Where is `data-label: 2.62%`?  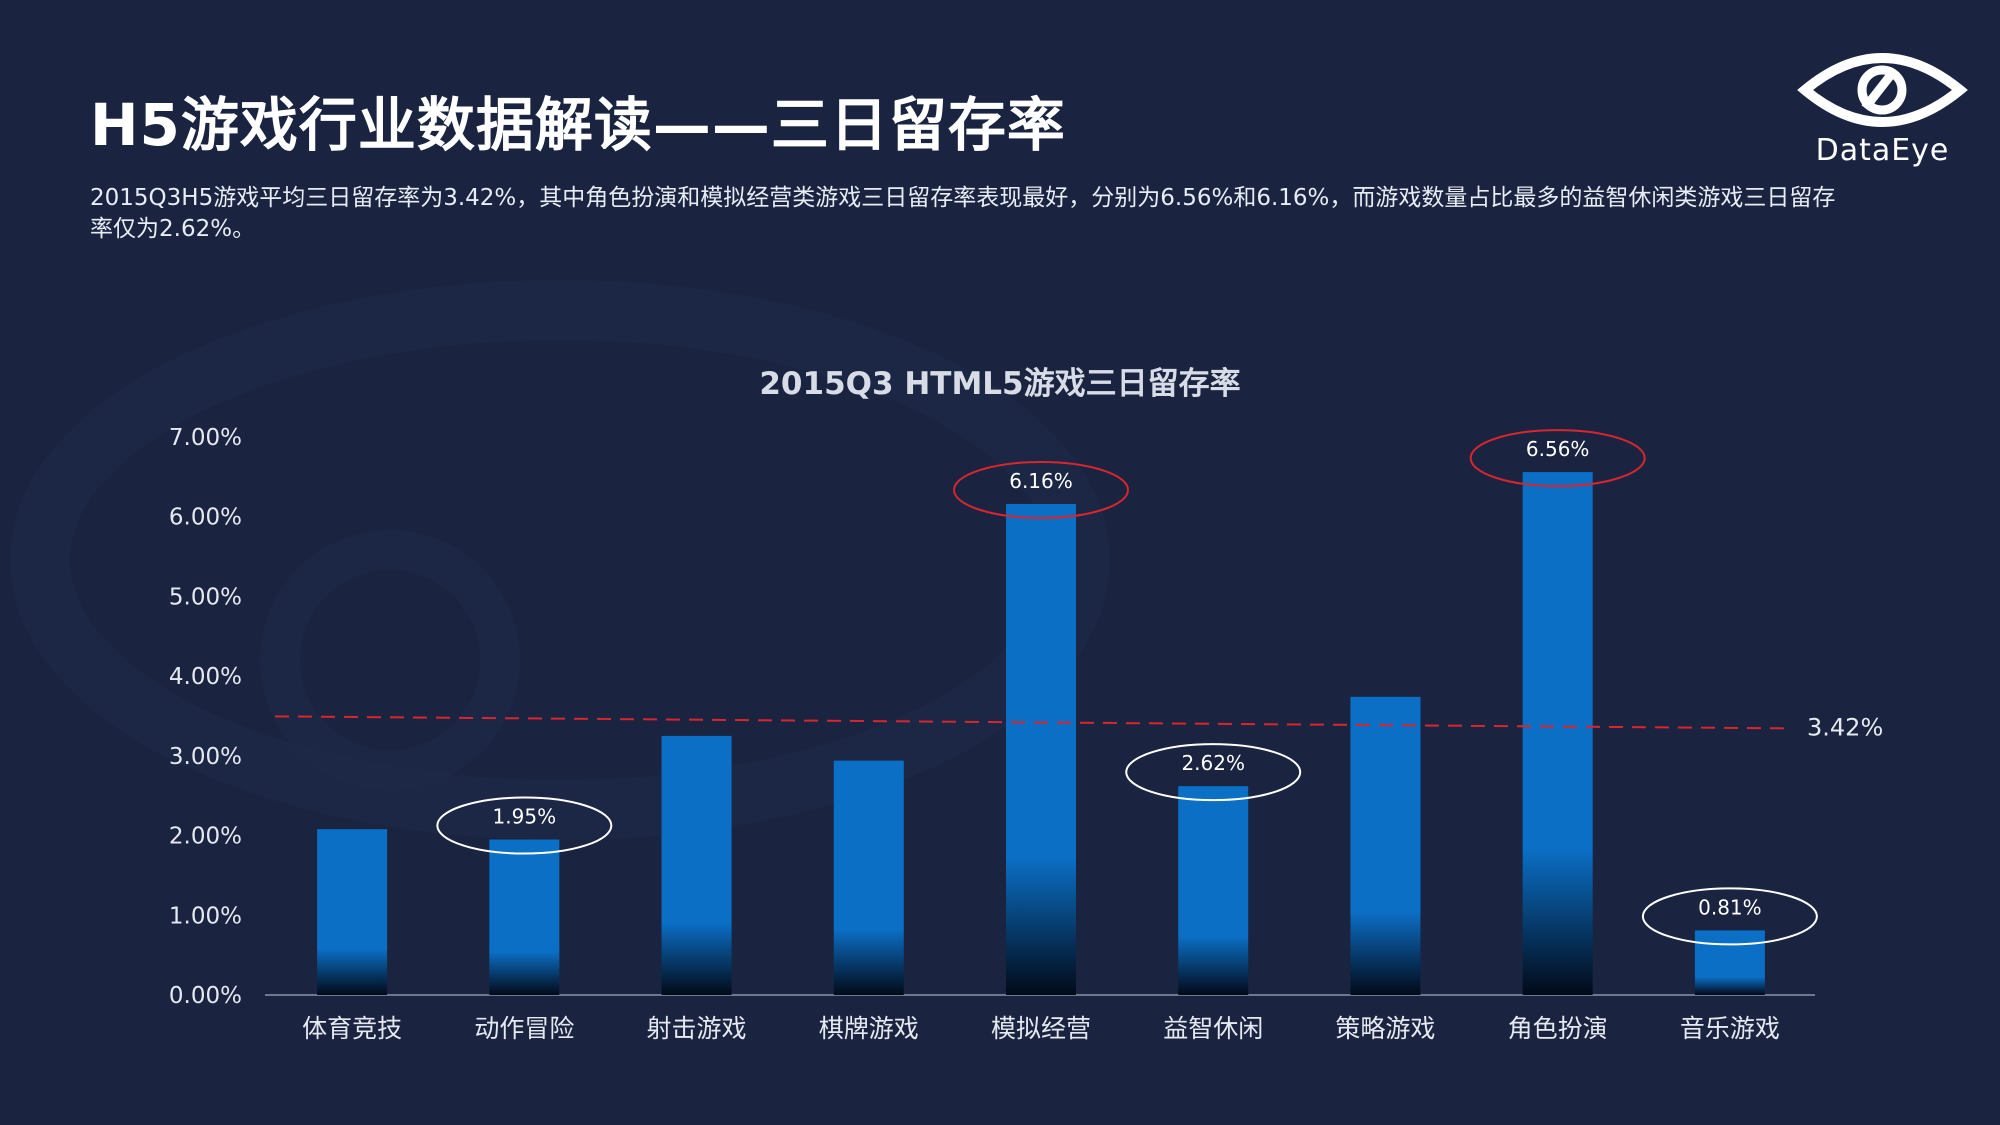
data-label: 2.62% is located at coordinates (1213, 763).